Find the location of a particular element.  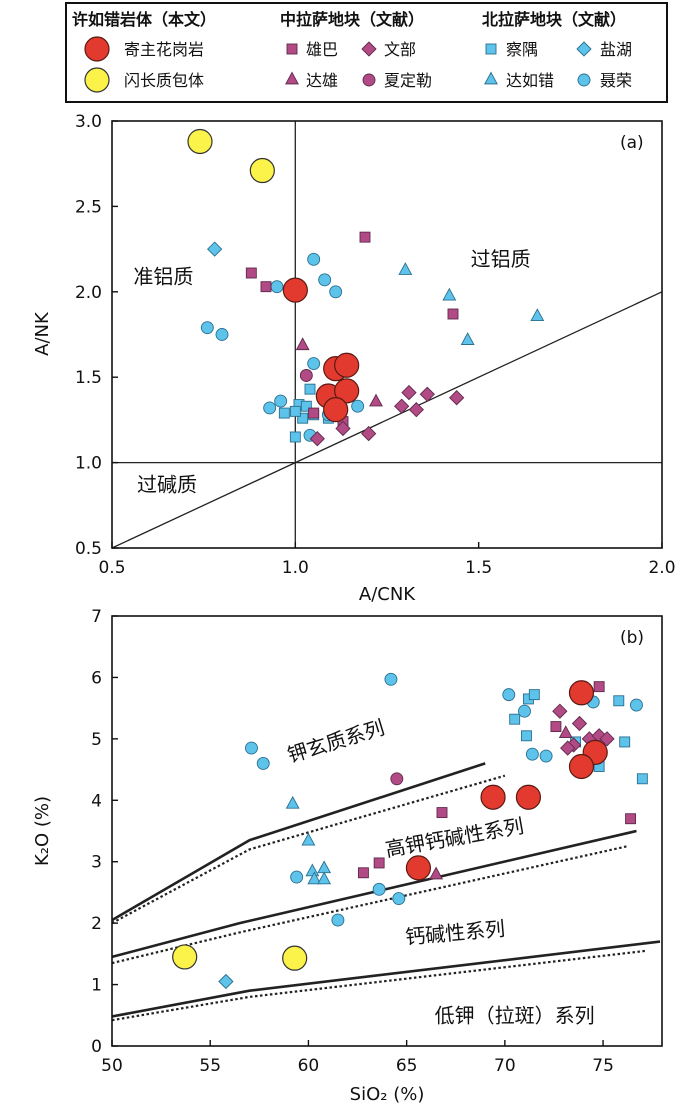

panel-a-field-label-2: 过碱质 is located at coordinates (167, 485).